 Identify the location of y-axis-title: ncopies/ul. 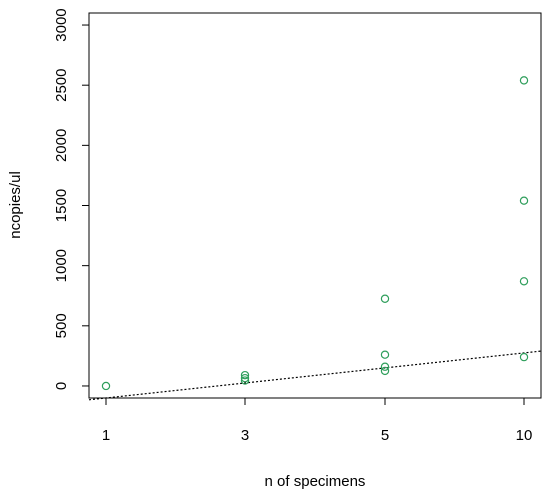
(15, 205).